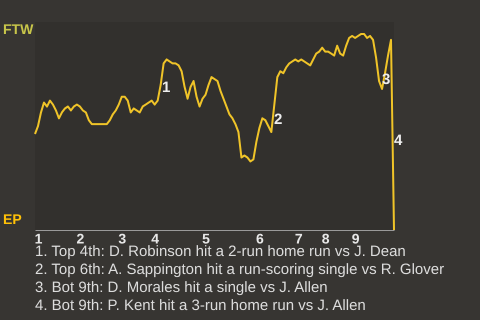 This screenshot has width=480, height=320. I want to click on text: 2. Top 6th: A. Sappington hit a run-scoring single vs R. Glover, so click(239, 270).